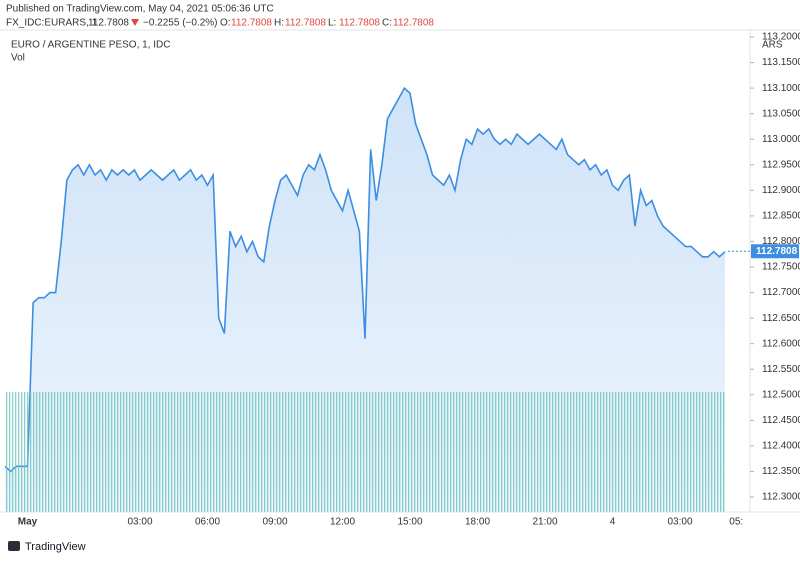 This screenshot has width=800, height=565. Describe the element at coordinates (781, 497) in the screenshot. I see `y-tick-label: 112.3000` at that location.